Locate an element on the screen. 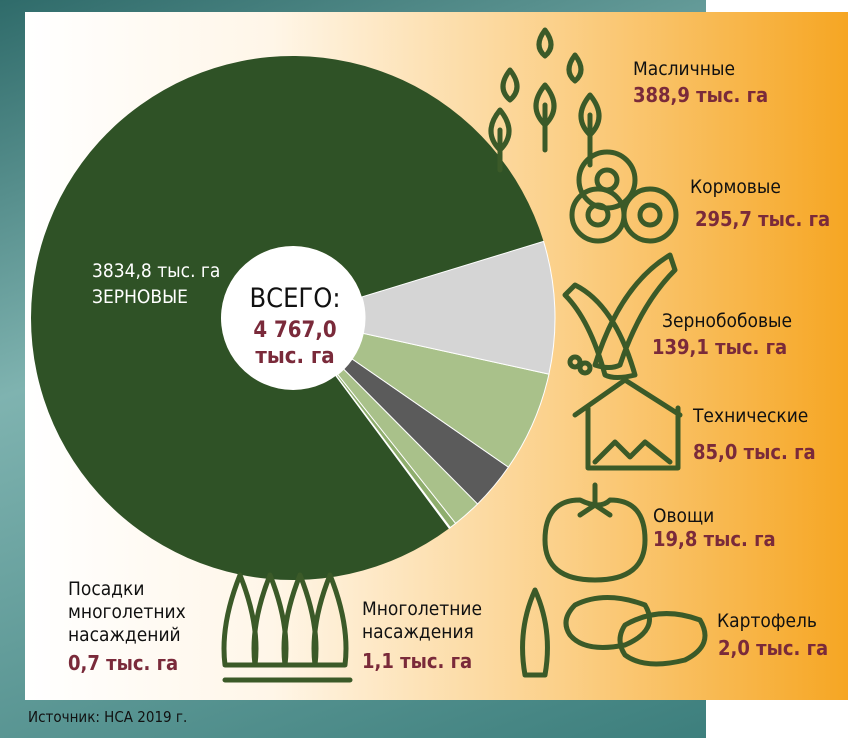 Image resolution: width=848 pixels, height=738 pixels. category-label: Многолетние насаждения is located at coordinates (422, 620).